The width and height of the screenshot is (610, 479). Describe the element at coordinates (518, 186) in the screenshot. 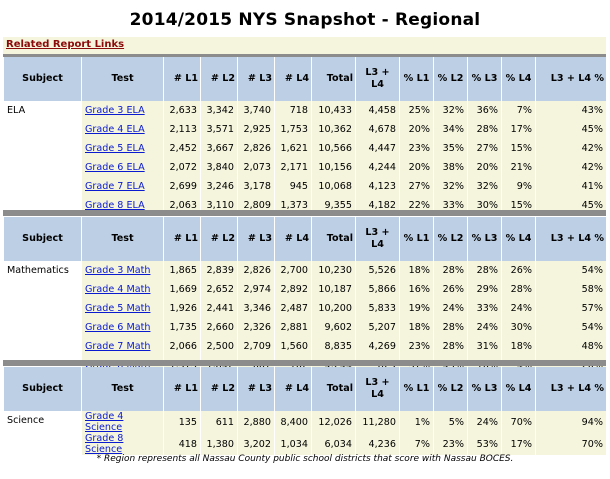

I see `cell-pl4: 9%` at that location.